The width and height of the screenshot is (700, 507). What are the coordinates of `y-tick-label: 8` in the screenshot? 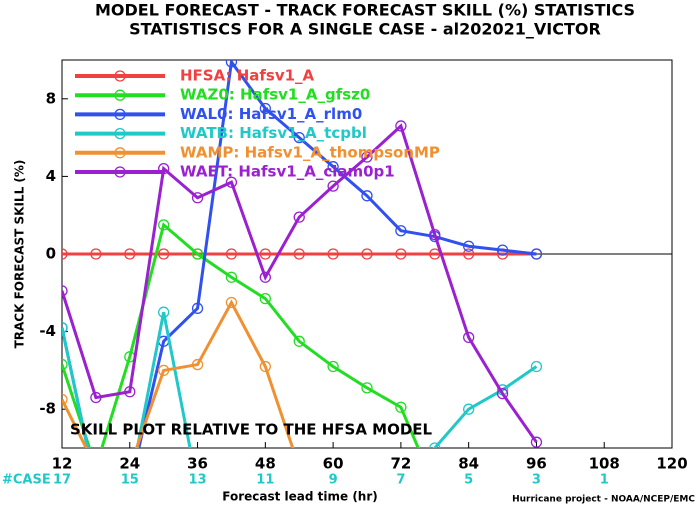 It's located at (51, 98).